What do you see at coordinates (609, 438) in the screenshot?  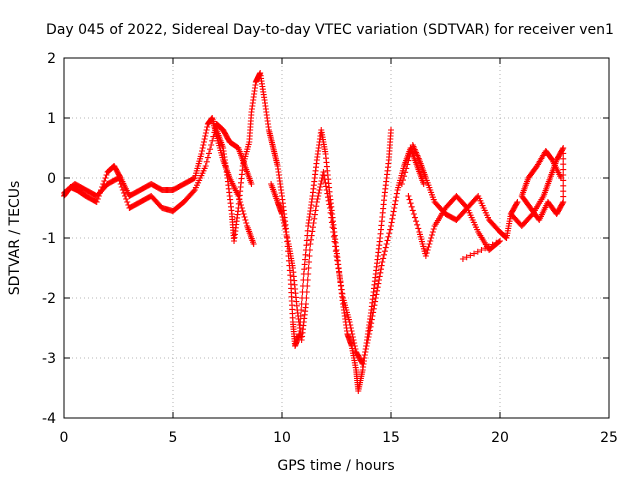 I see `x-tick-label: 25` at bounding box center [609, 438].